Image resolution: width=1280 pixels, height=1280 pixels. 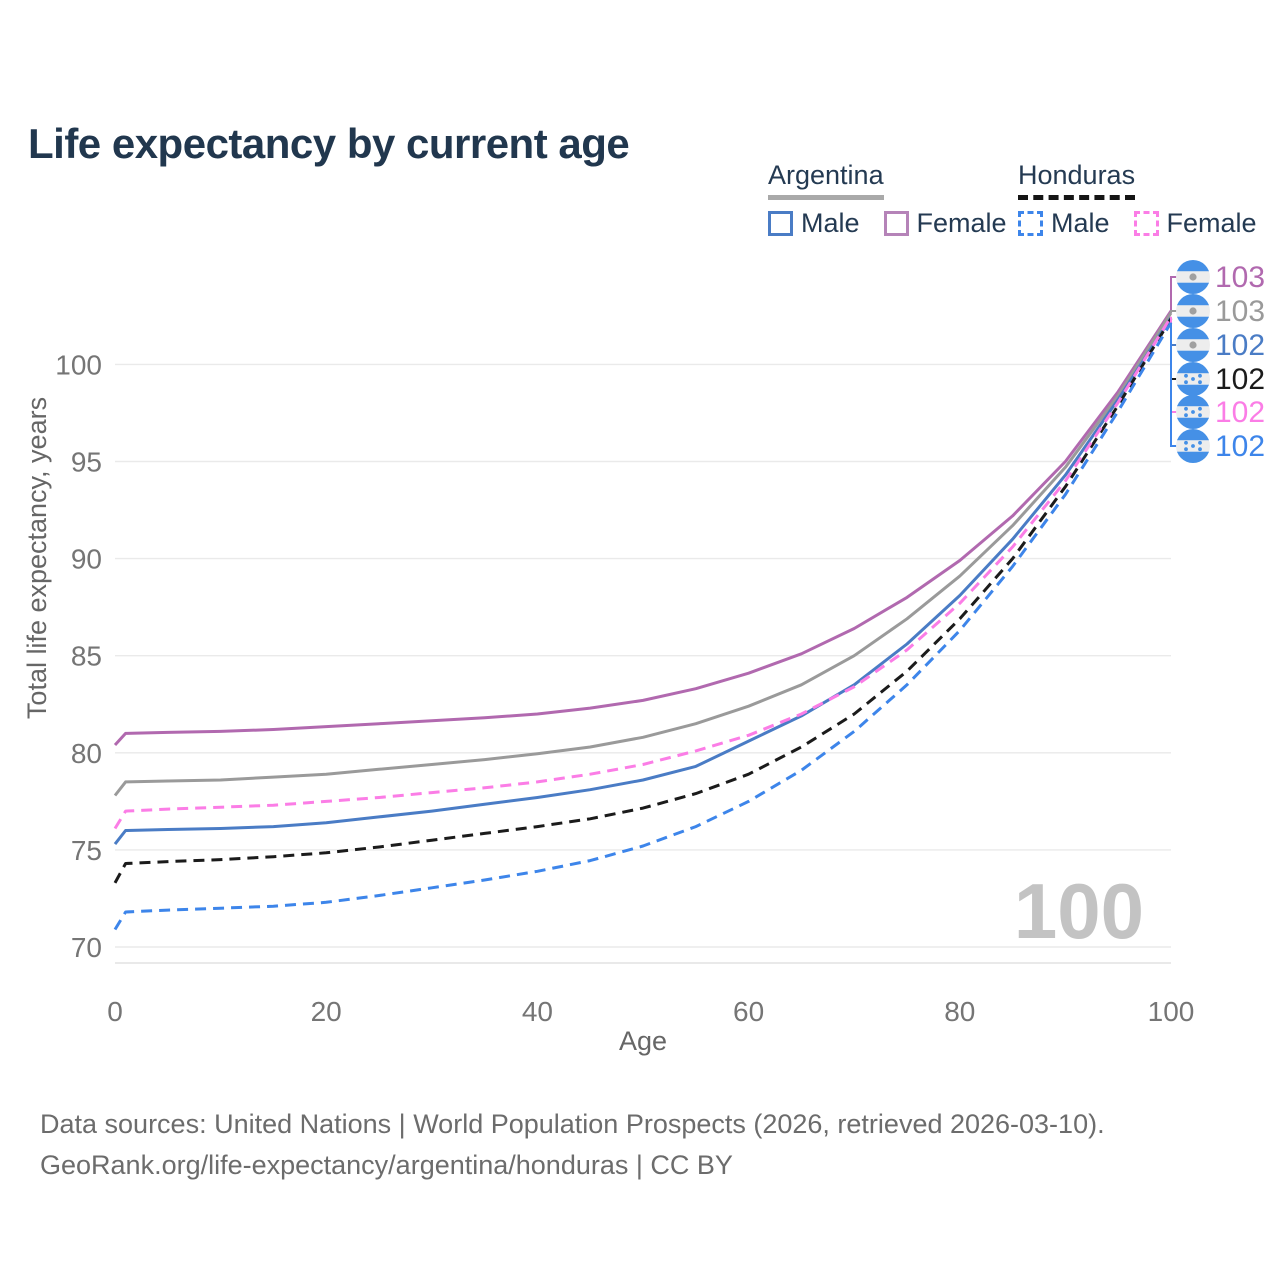 What do you see at coordinates (1137, 199) in the screenshot?
I see `legend-group-honduras: Honduras Male Female` at bounding box center [1137, 199].